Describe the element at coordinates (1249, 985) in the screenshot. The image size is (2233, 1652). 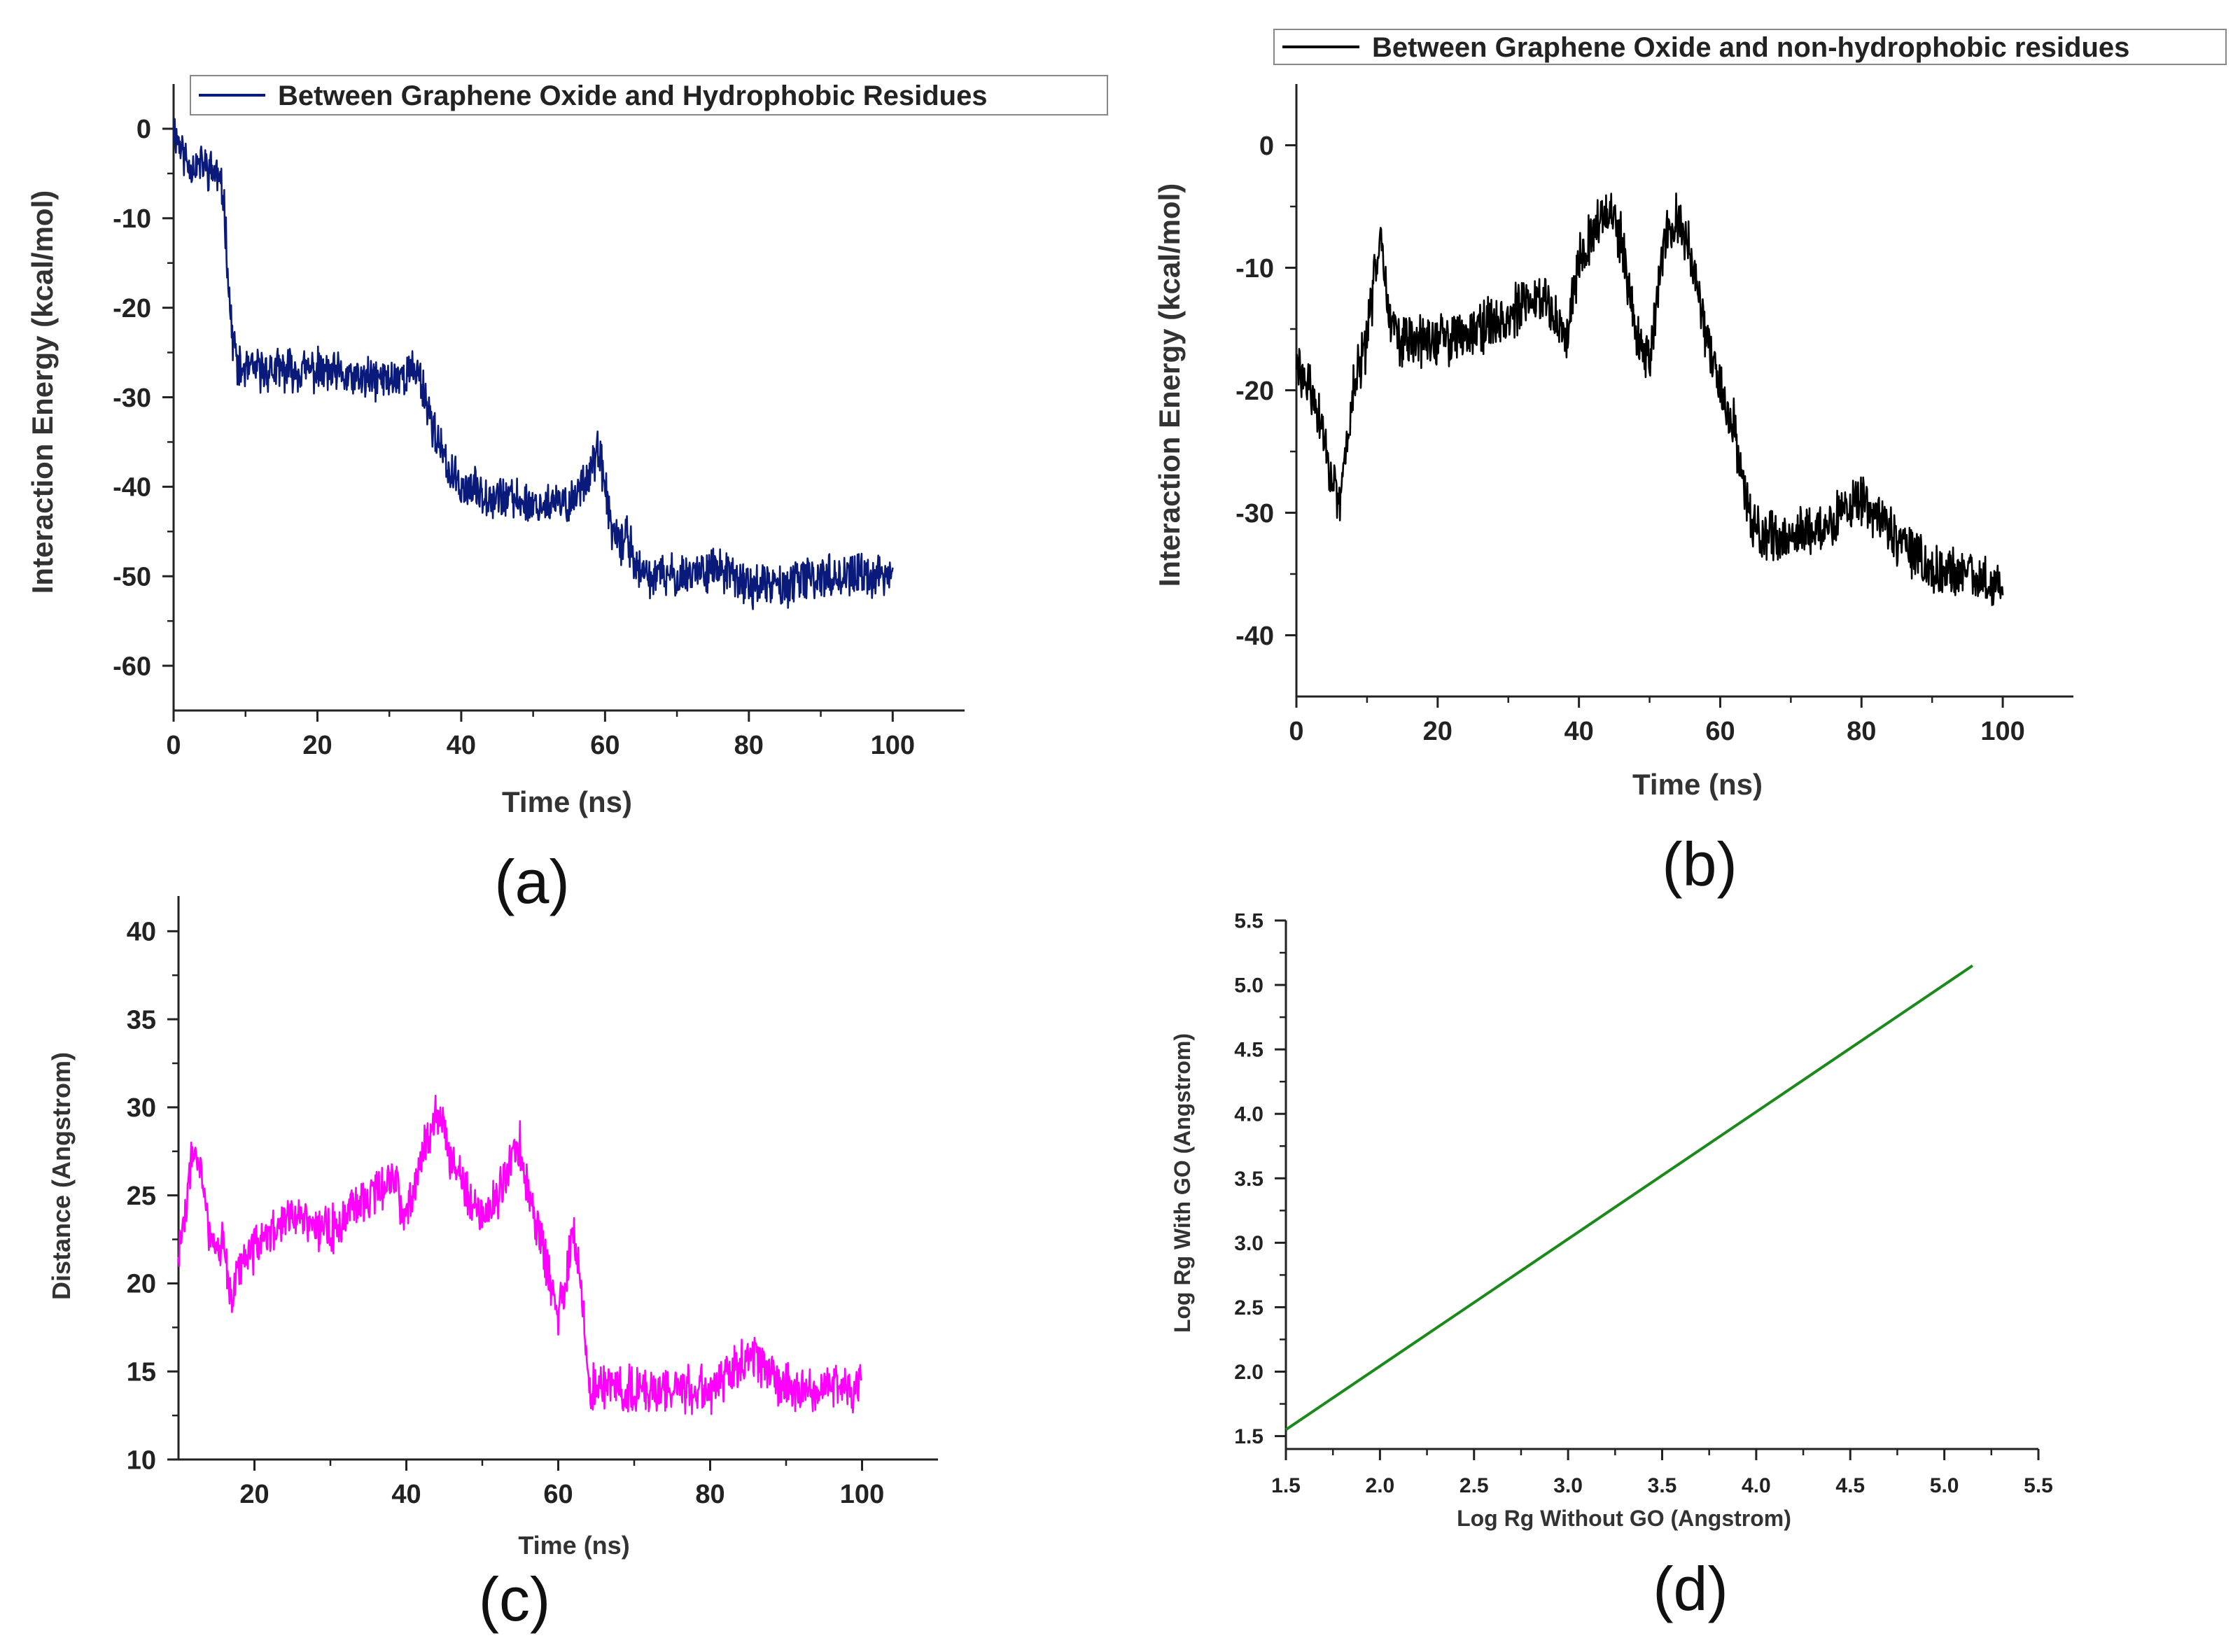
I see `y-tick-label: 5.0` at that location.